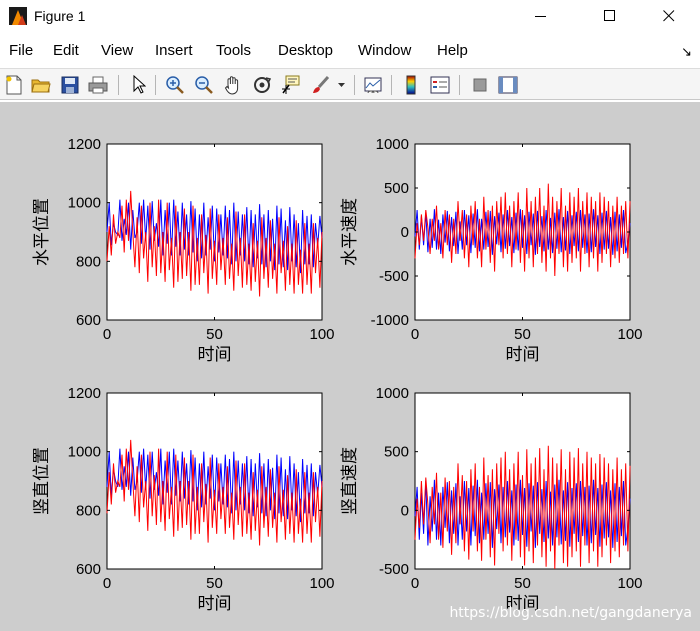  I want to click on zoom-in-icon, so click(175, 85).